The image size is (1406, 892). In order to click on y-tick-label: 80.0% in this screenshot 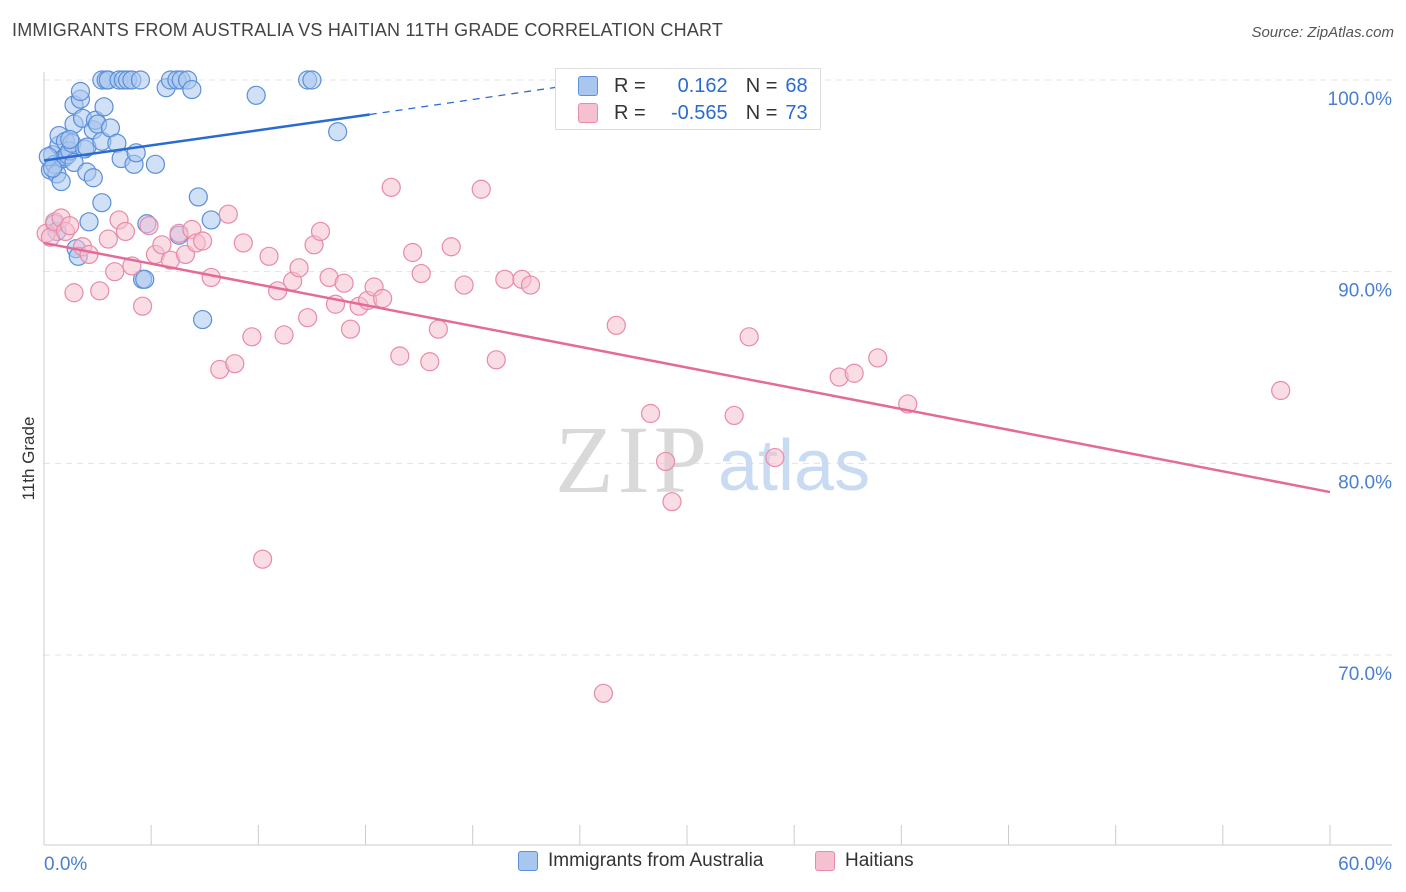, I will do `click(1365, 482)`.